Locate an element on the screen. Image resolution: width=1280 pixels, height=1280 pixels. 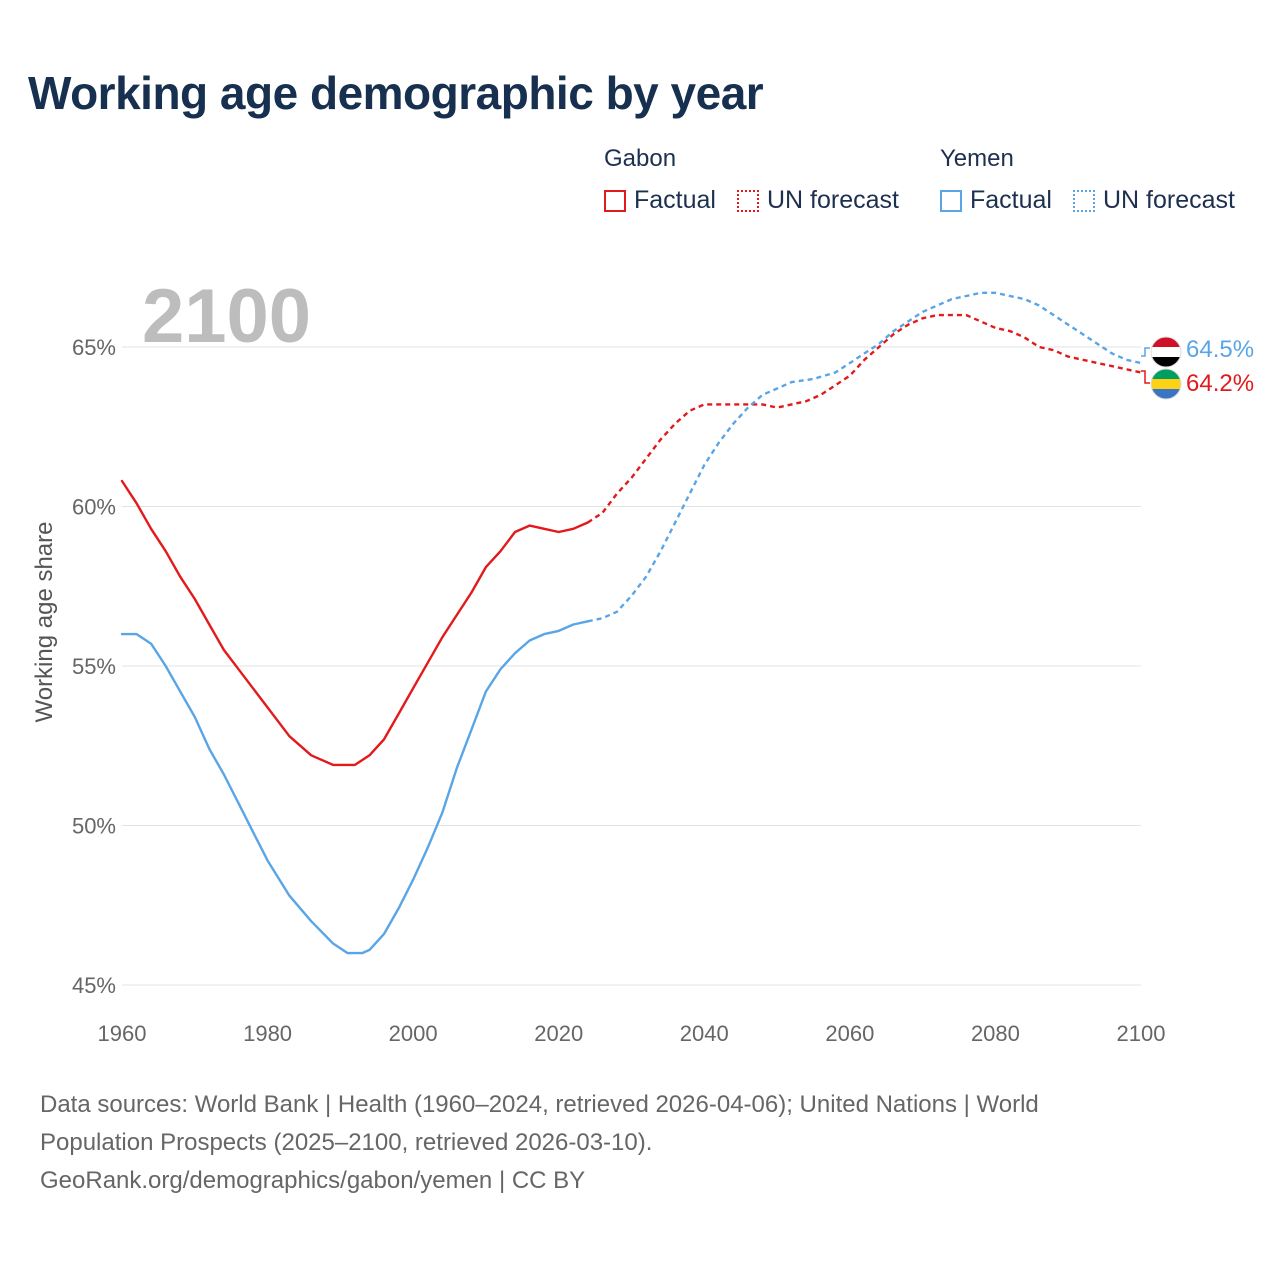
x-tick-label: 2000 is located at coordinates (413, 1033).